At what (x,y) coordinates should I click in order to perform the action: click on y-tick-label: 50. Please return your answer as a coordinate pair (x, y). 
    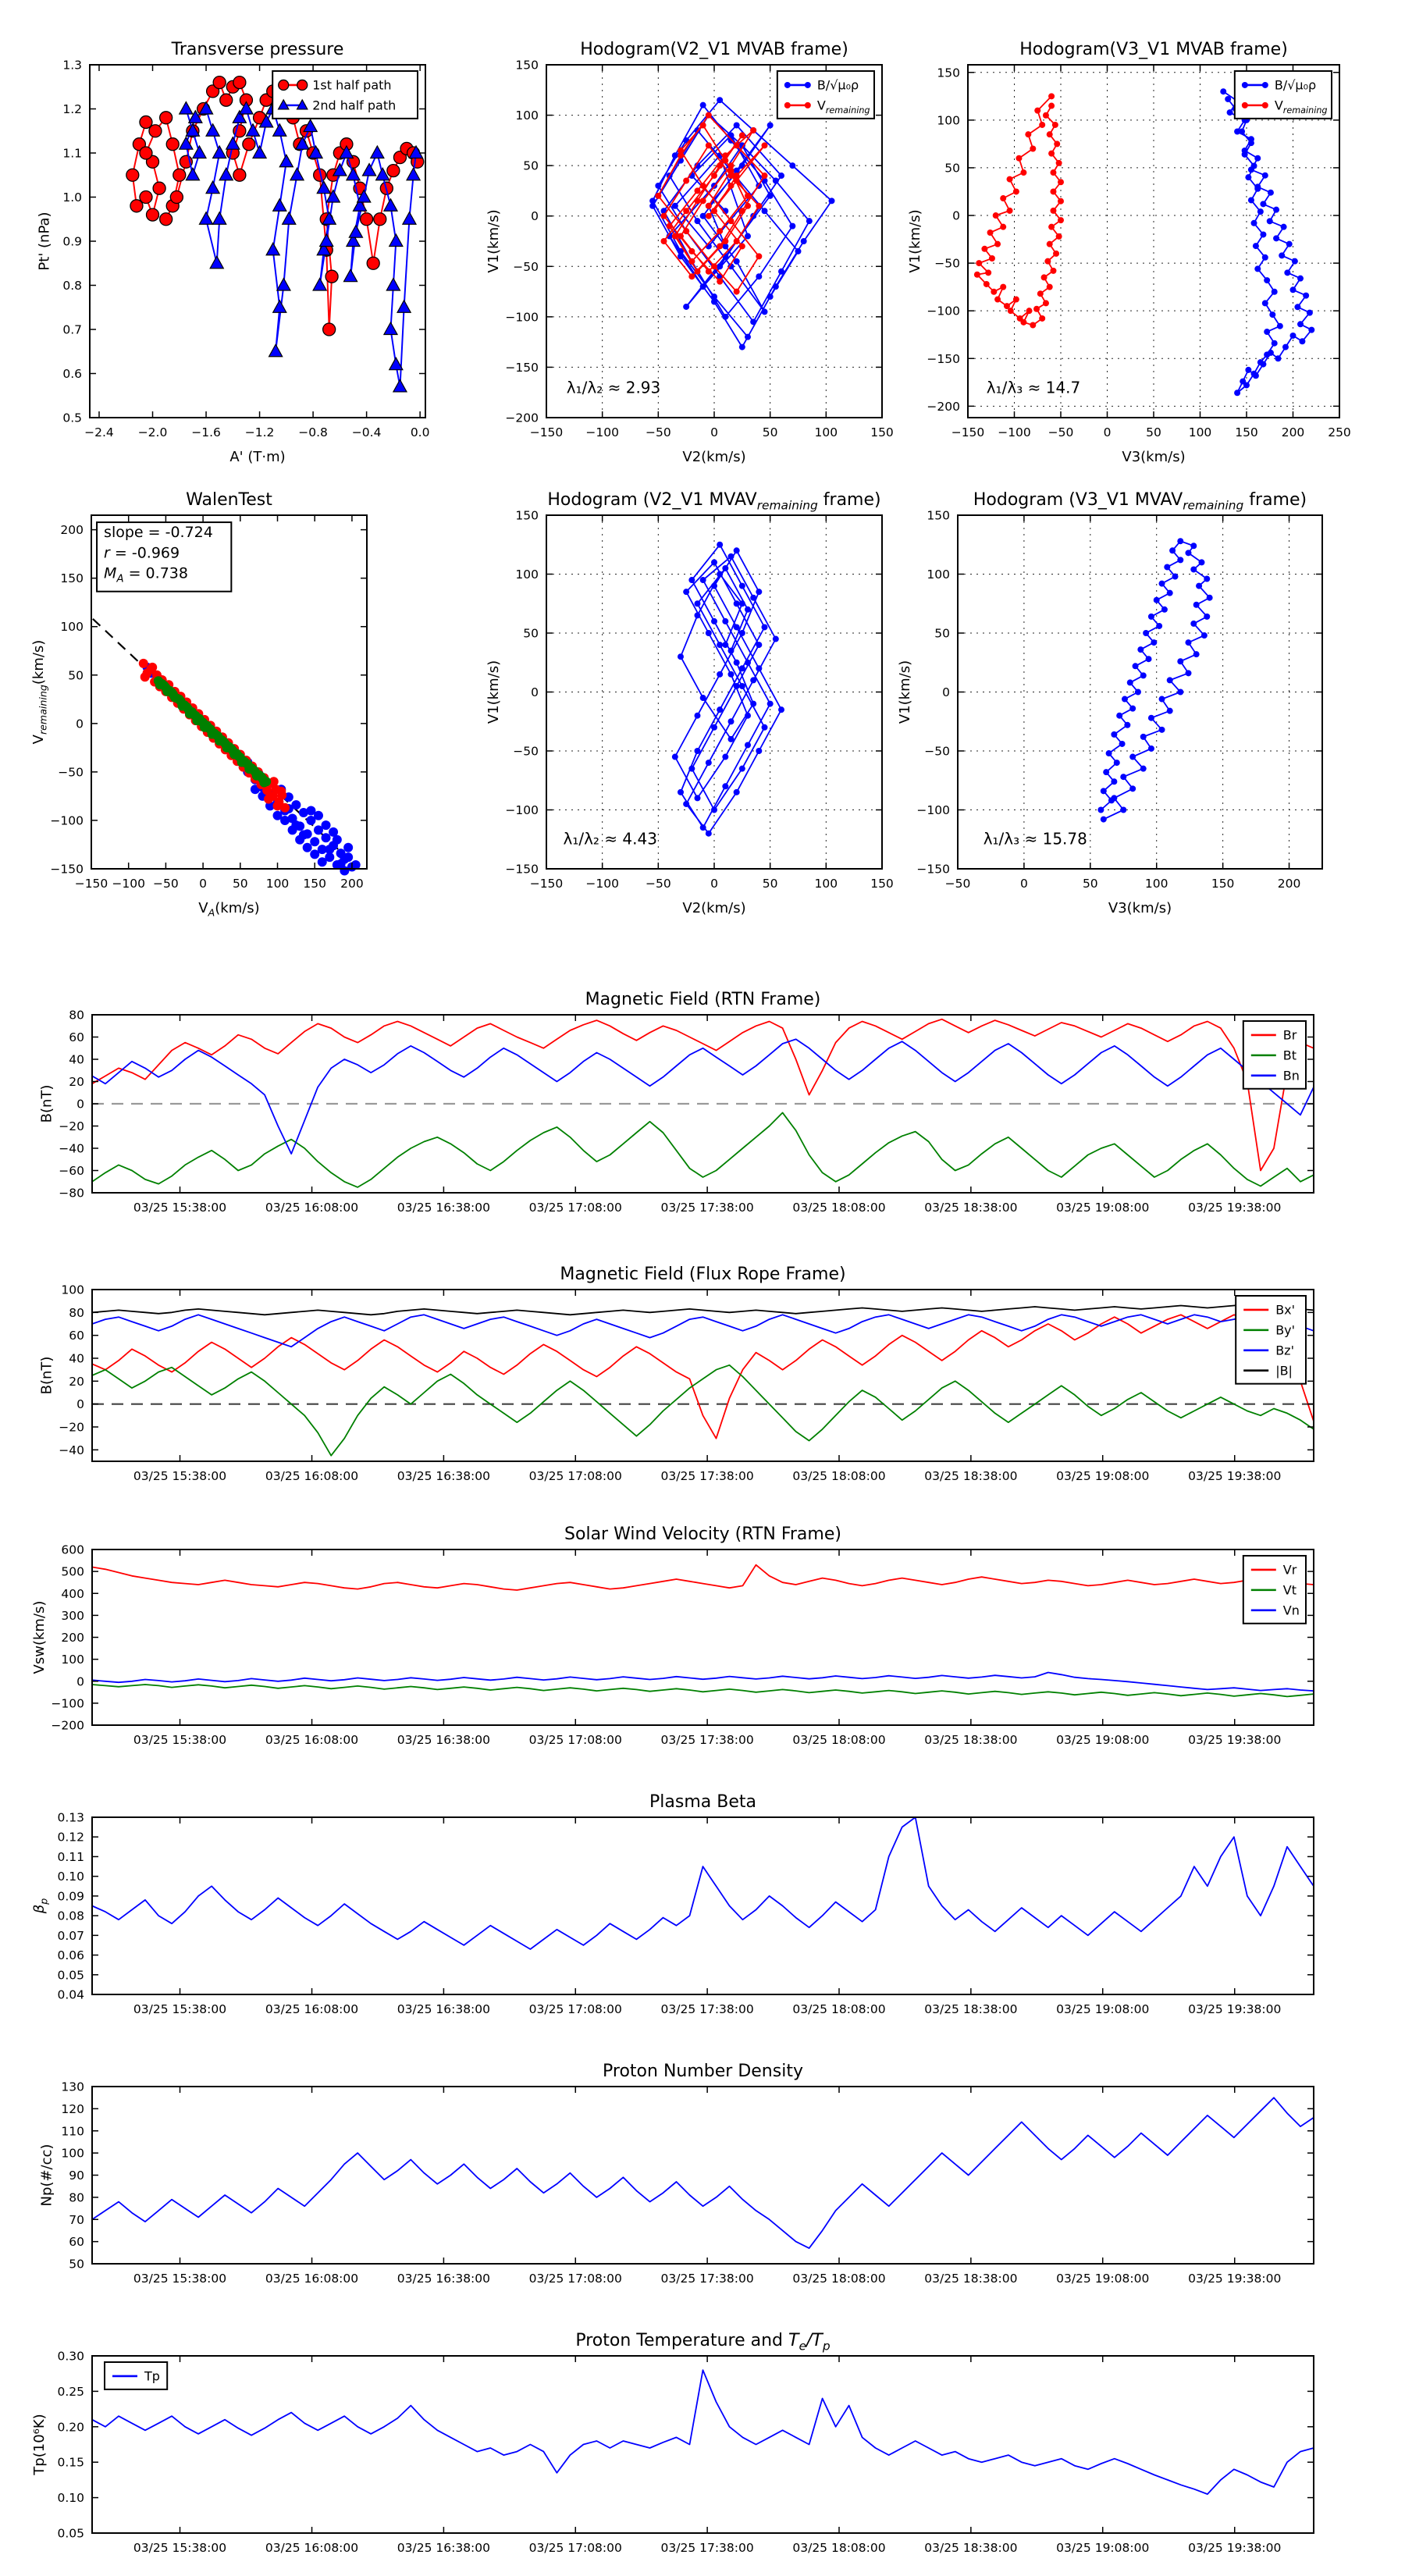
    Looking at the image, I should click on (531, 634).